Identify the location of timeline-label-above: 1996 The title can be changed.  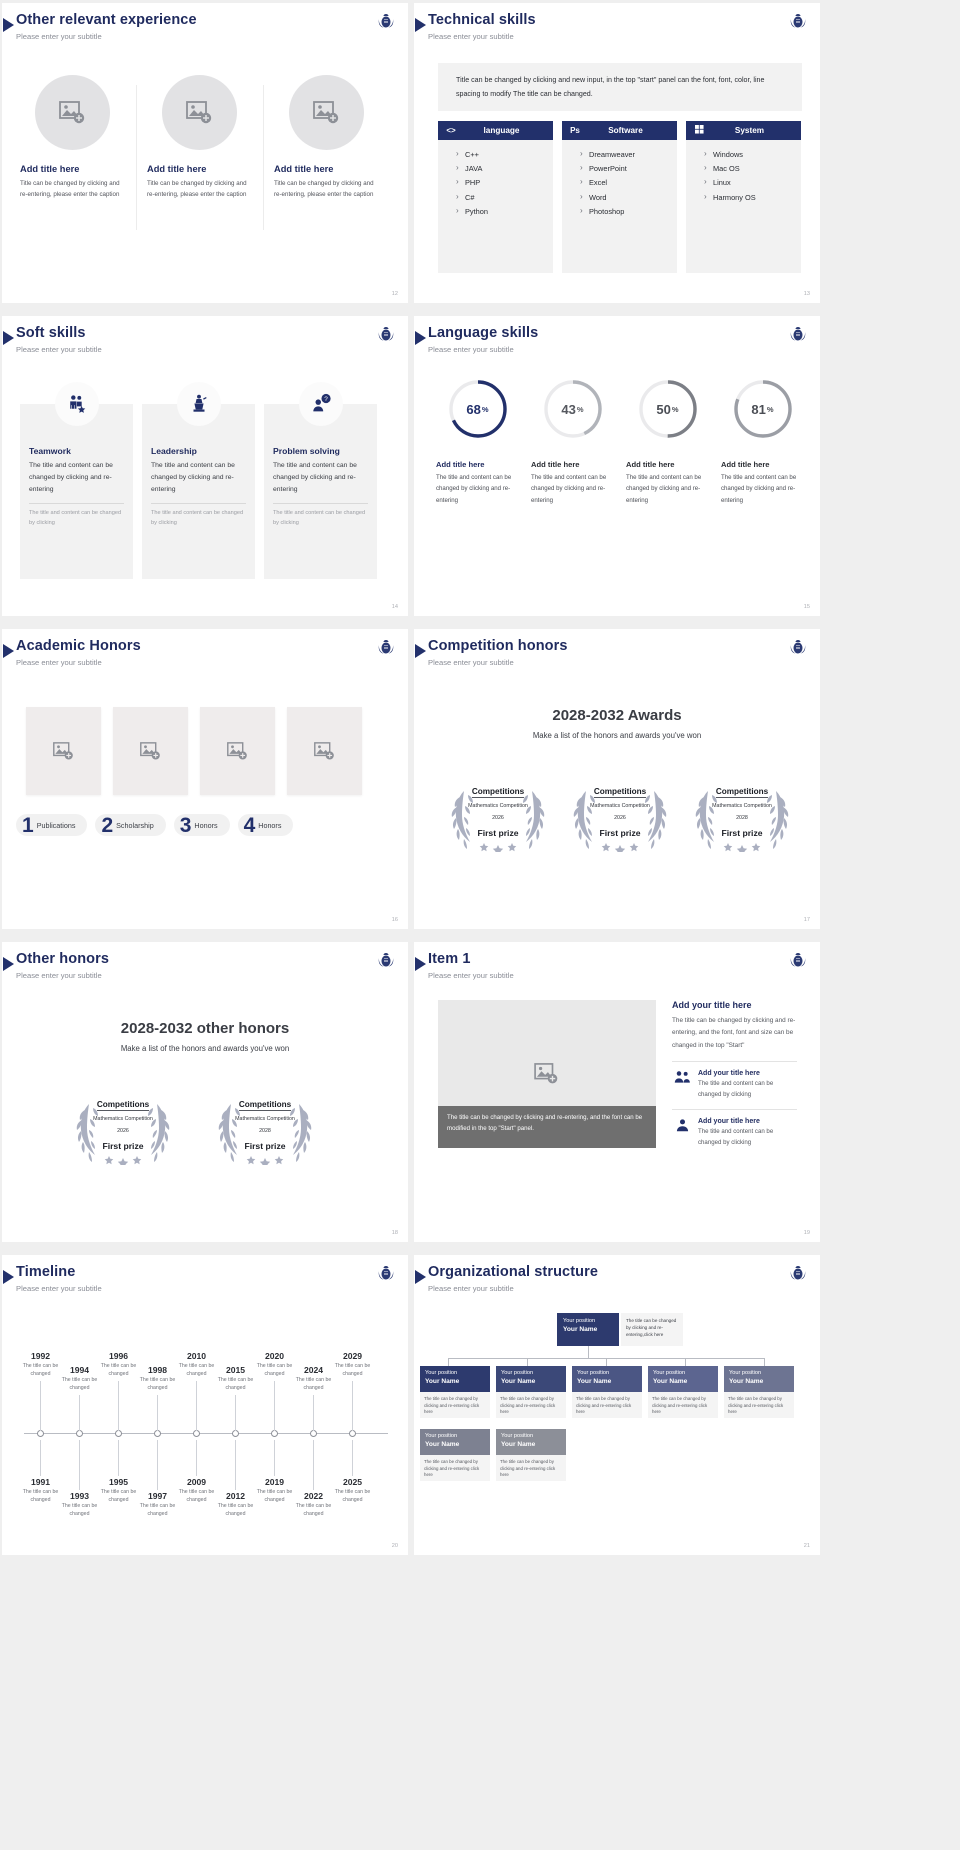
(118, 1364).